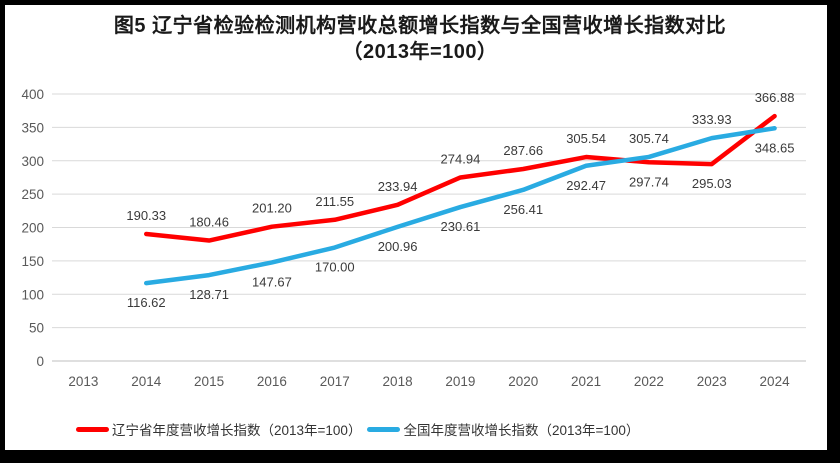 The image size is (840, 463). Describe the element at coordinates (523, 381) in the screenshot. I see `x-tick-label: 2020` at that location.